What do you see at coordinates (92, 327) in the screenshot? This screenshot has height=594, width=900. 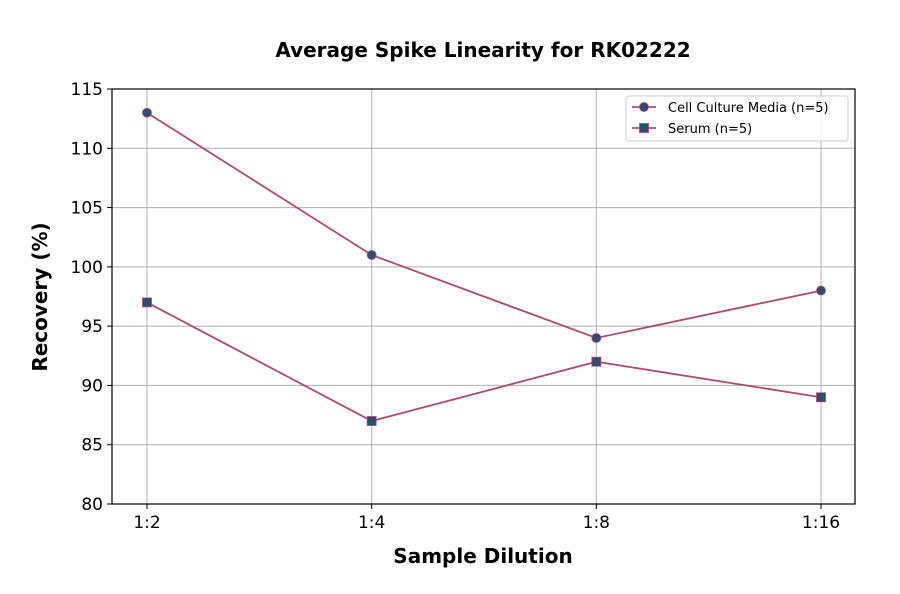 I see `y-tick-label: 95` at bounding box center [92, 327].